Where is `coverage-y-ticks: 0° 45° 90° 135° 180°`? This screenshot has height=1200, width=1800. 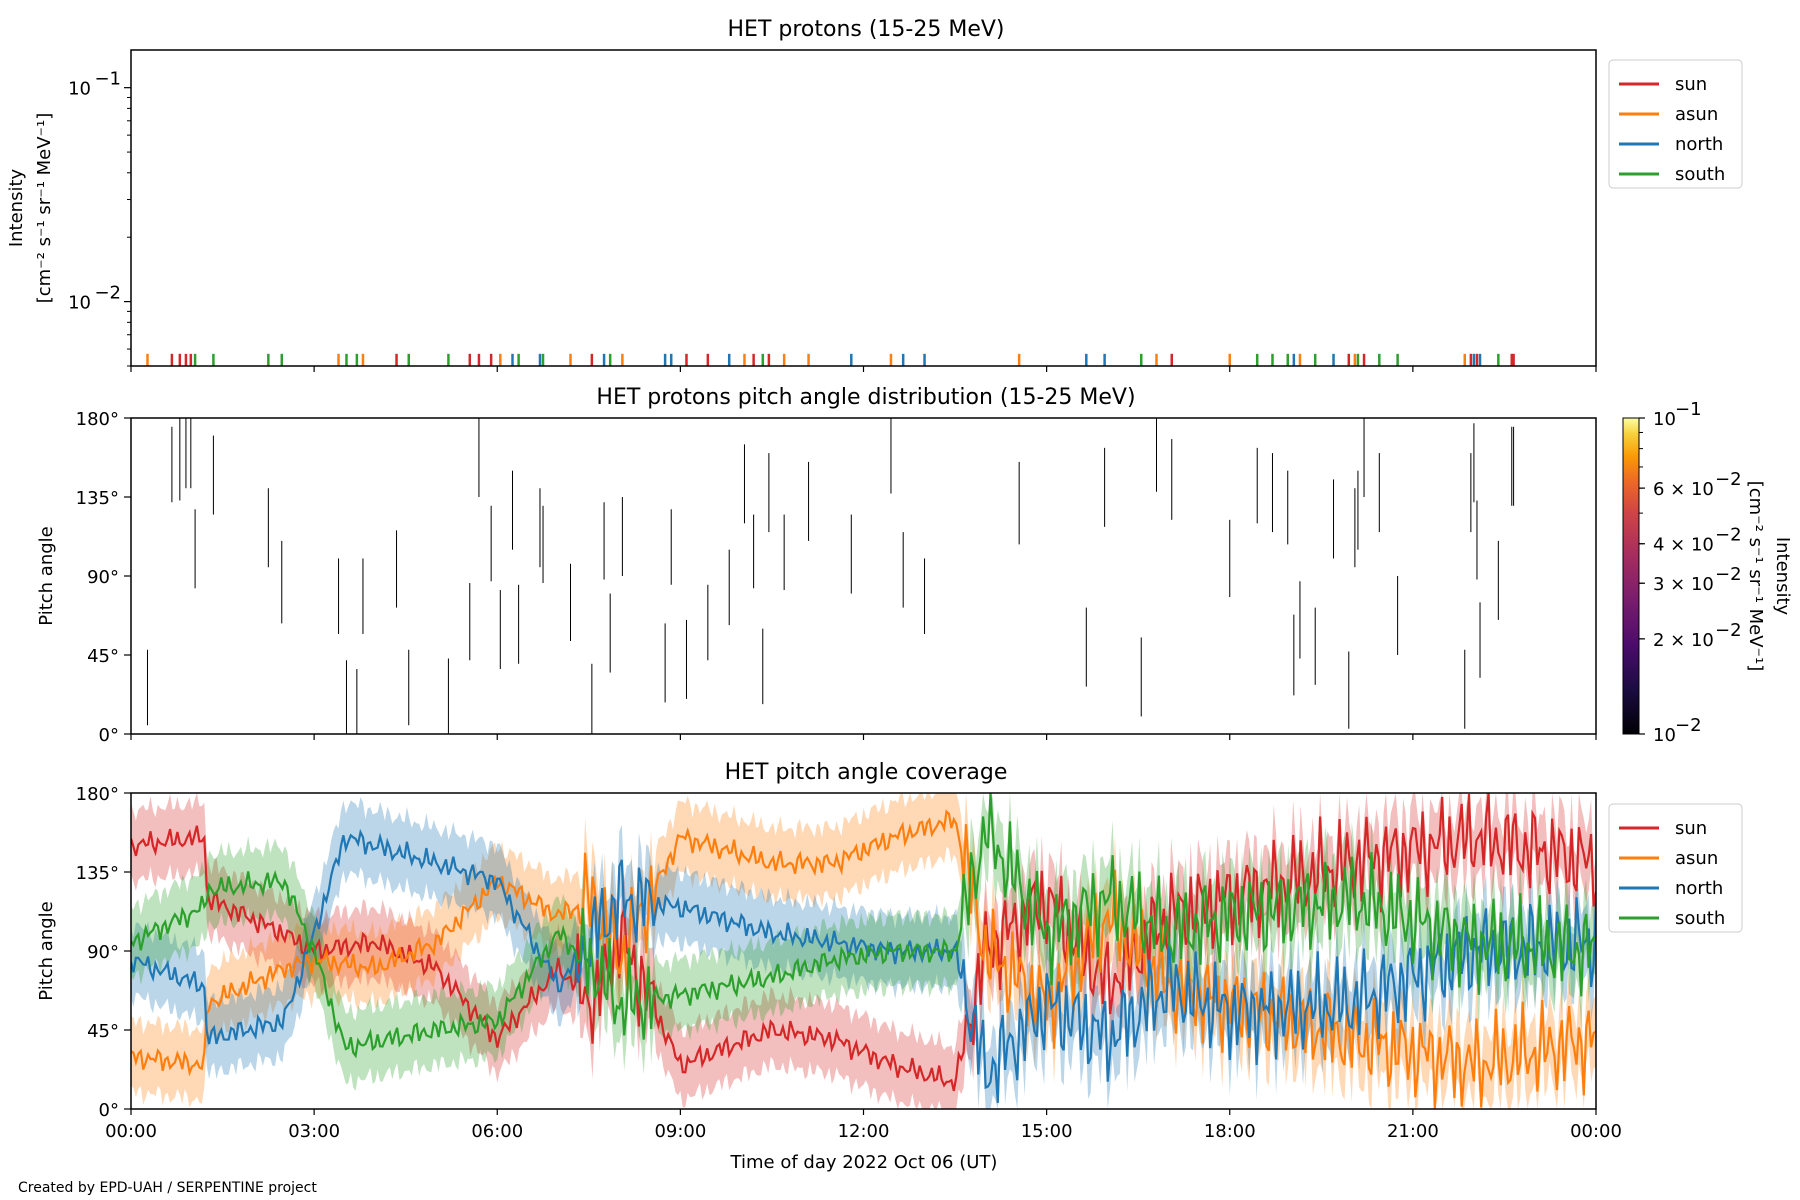 coverage-y-ticks: 0° 45° 90° 135° 180° is located at coordinates (103, 952).